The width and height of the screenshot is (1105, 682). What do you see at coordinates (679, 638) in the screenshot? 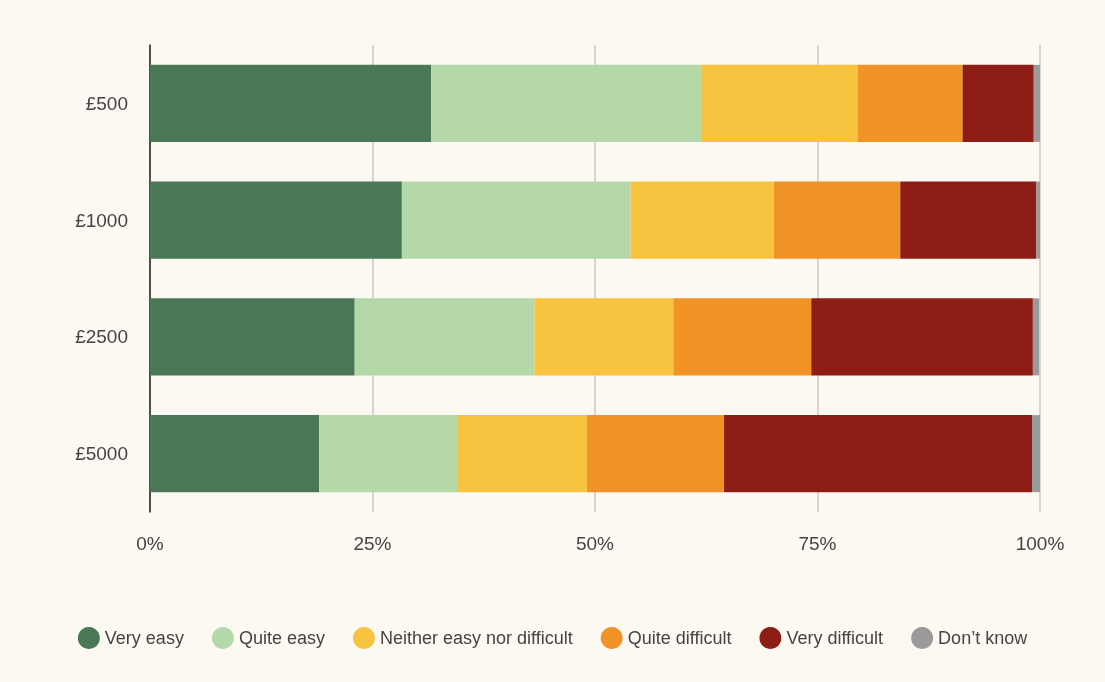
I see `legend-label: Quite difficult` at bounding box center [679, 638].